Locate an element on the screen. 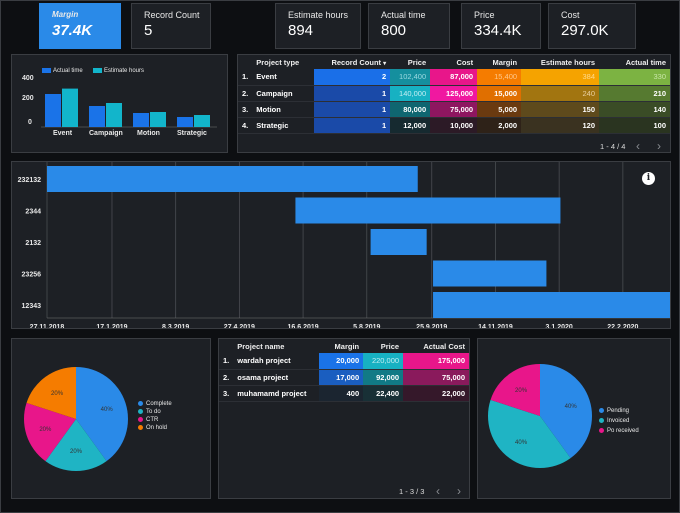 The image size is (680, 513). col-estimate-hours: Estimate hours is located at coordinates (560, 62).